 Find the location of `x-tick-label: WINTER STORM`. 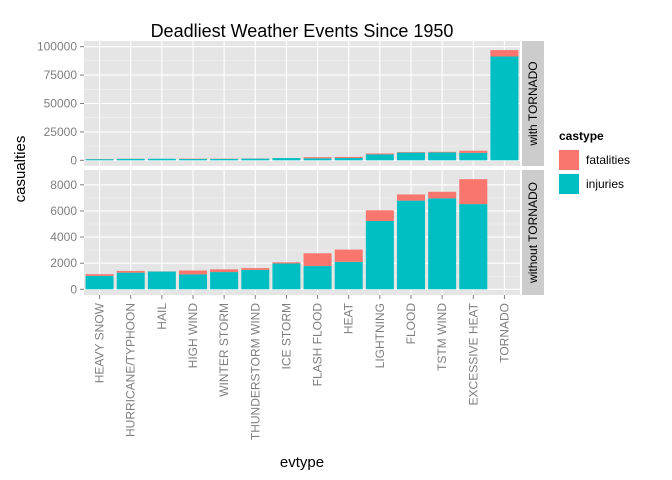

x-tick-label: WINTER STORM is located at coordinates (224, 350).